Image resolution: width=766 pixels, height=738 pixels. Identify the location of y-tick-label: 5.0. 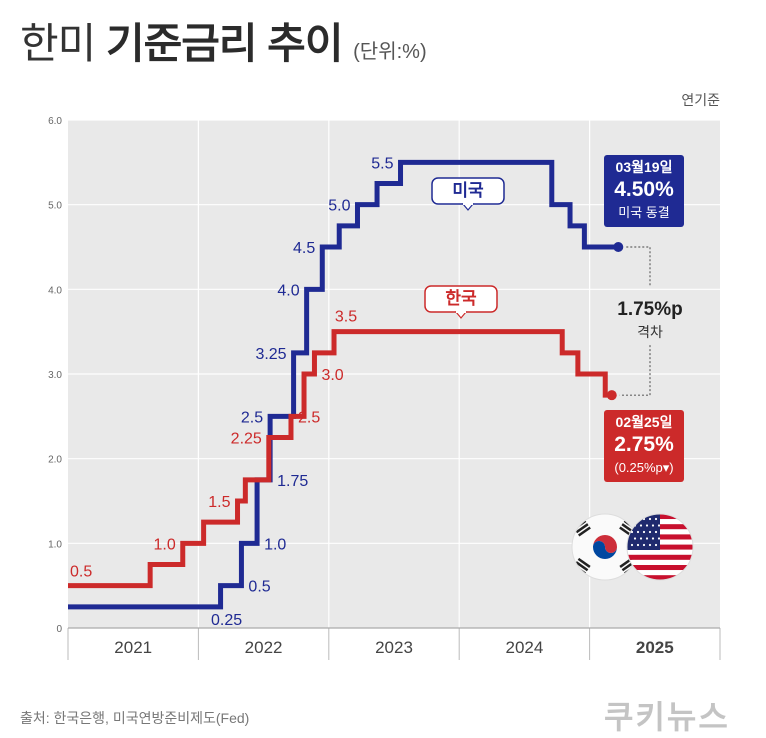
(55, 206).